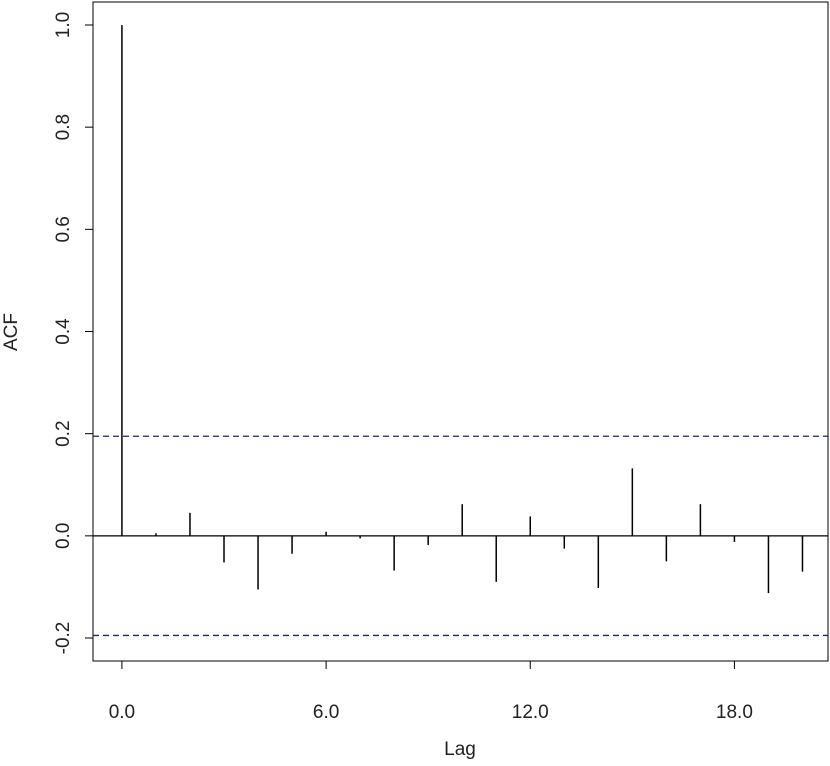  Describe the element at coordinates (63, 331) in the screenshot. I see `y-tick-label: 0.4` at that location.